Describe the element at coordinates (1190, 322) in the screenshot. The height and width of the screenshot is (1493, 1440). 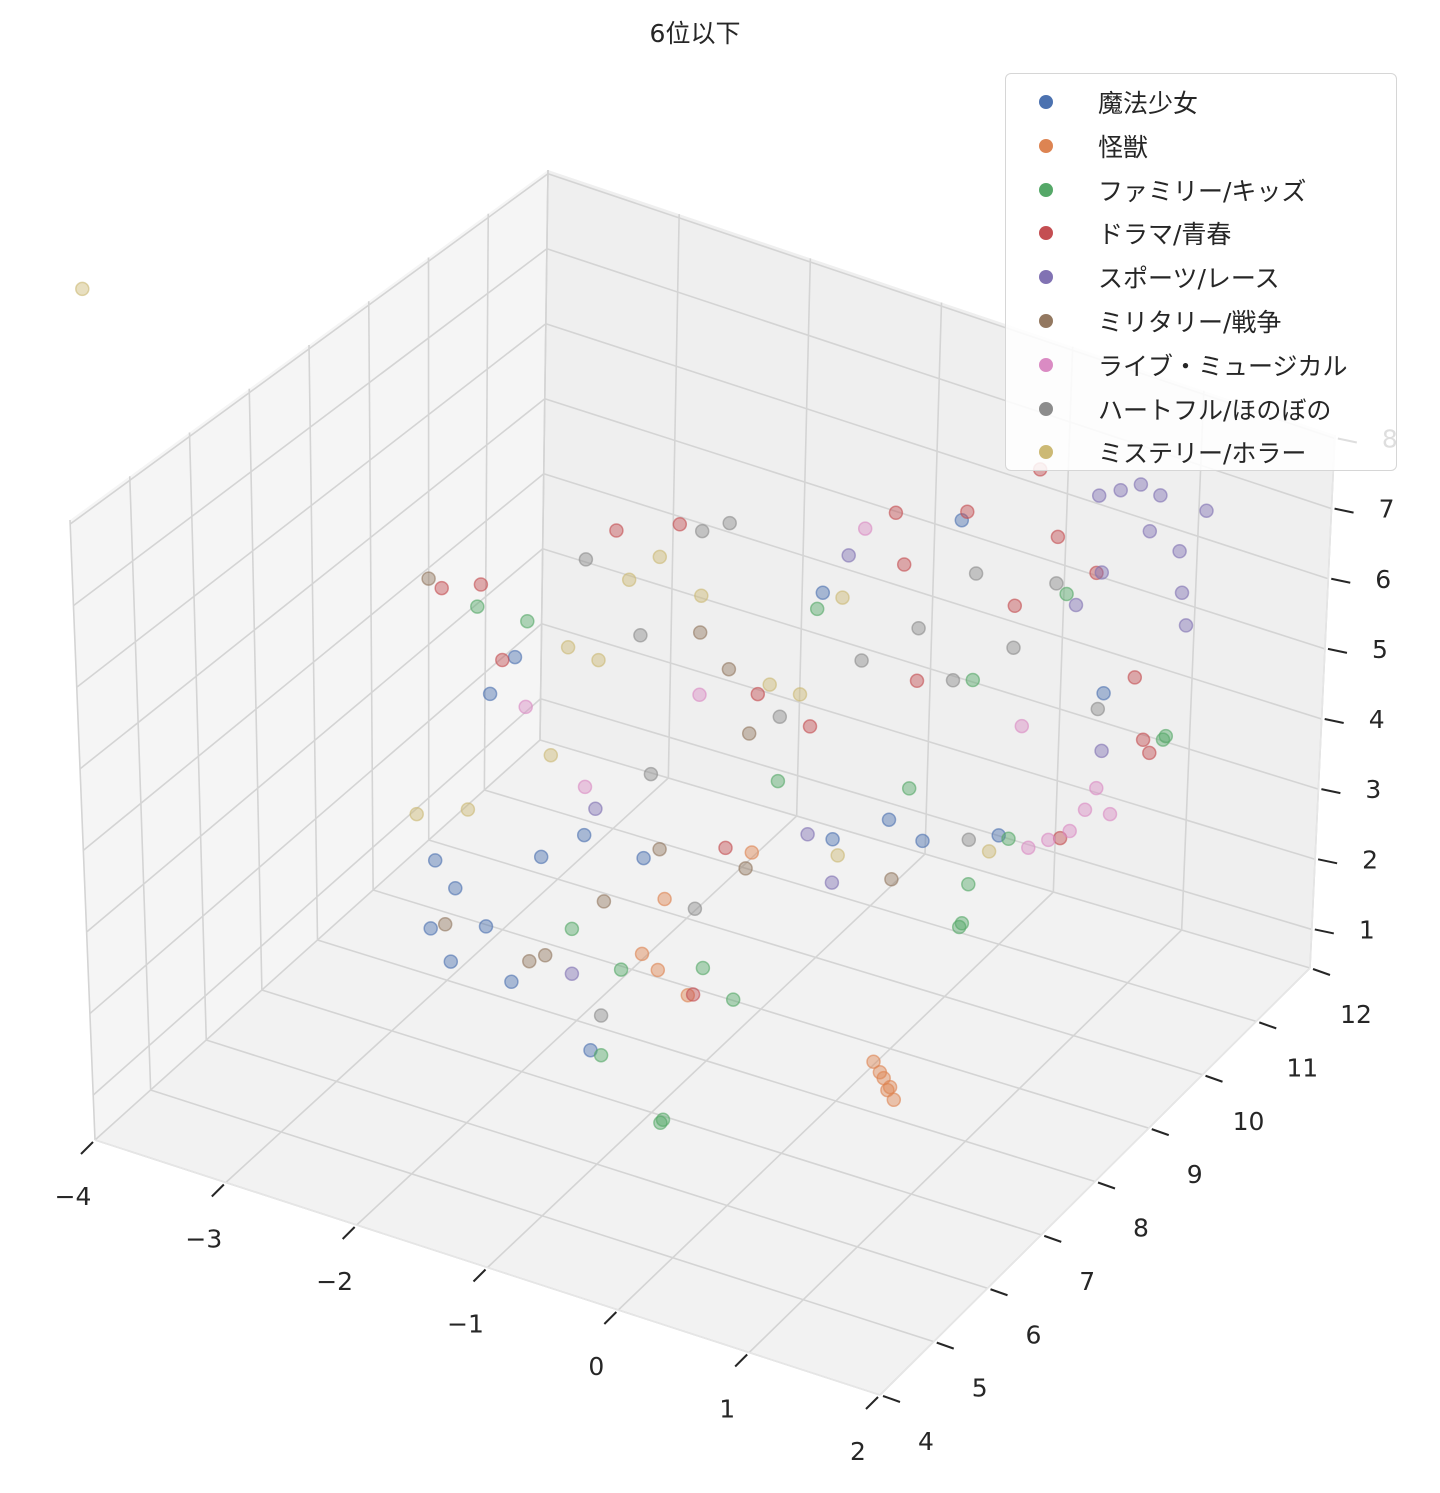
I see `legend-label: ミリタリー/戦争` at that location.